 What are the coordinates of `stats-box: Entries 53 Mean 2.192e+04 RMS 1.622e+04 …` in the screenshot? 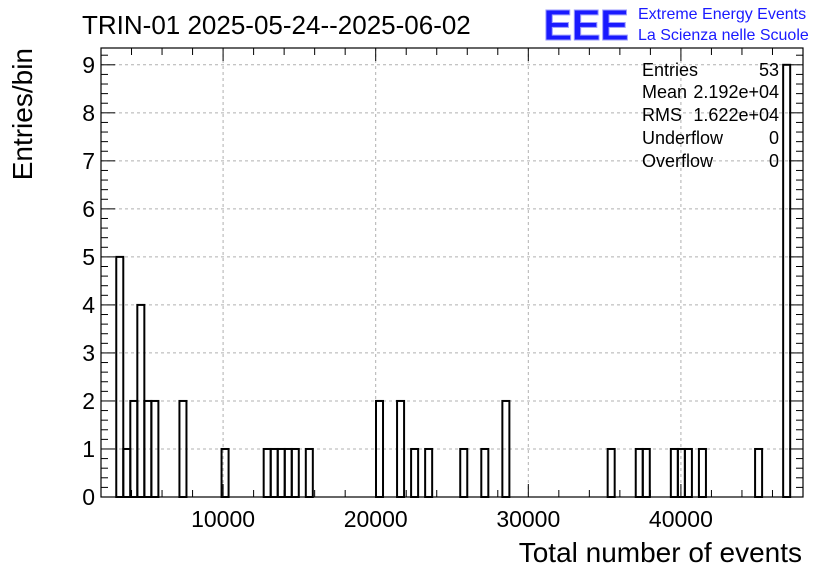 It's located at (710, 115).